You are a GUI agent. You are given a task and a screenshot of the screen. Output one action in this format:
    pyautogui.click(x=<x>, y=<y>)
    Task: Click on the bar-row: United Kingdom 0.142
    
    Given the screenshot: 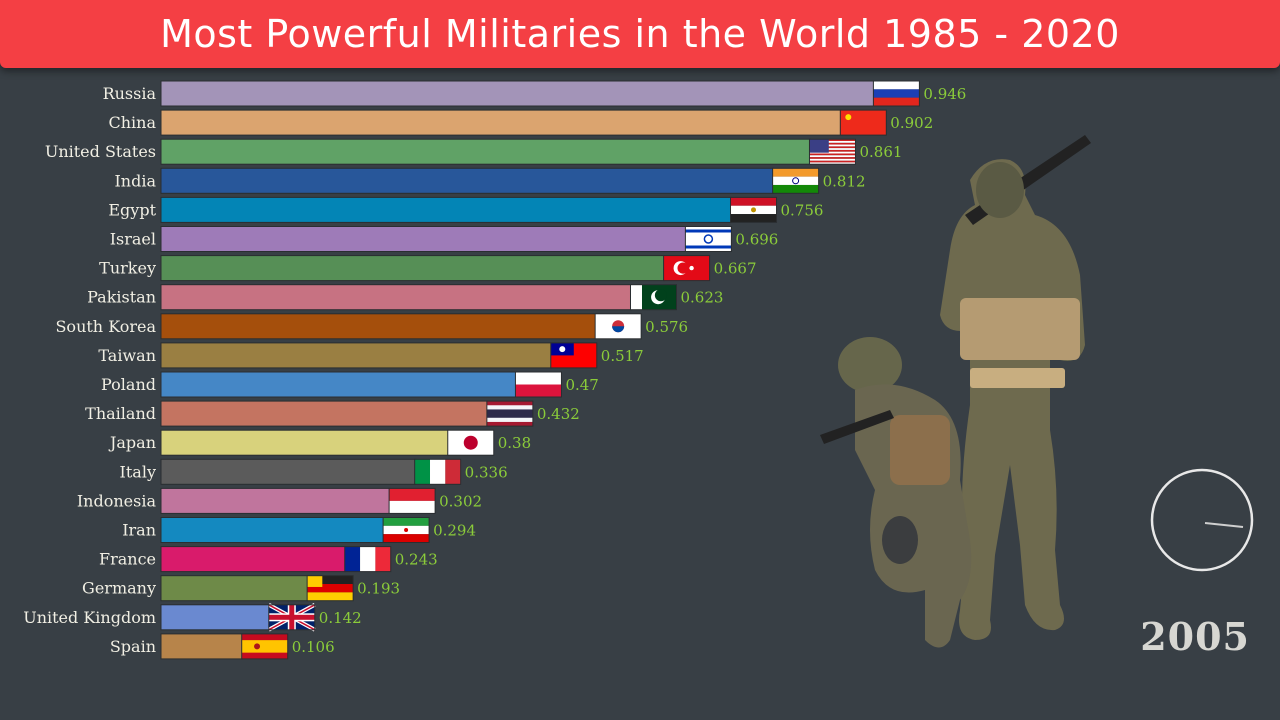 What is the action you would take?
    pyautogui.click(x=192, y=617)
    